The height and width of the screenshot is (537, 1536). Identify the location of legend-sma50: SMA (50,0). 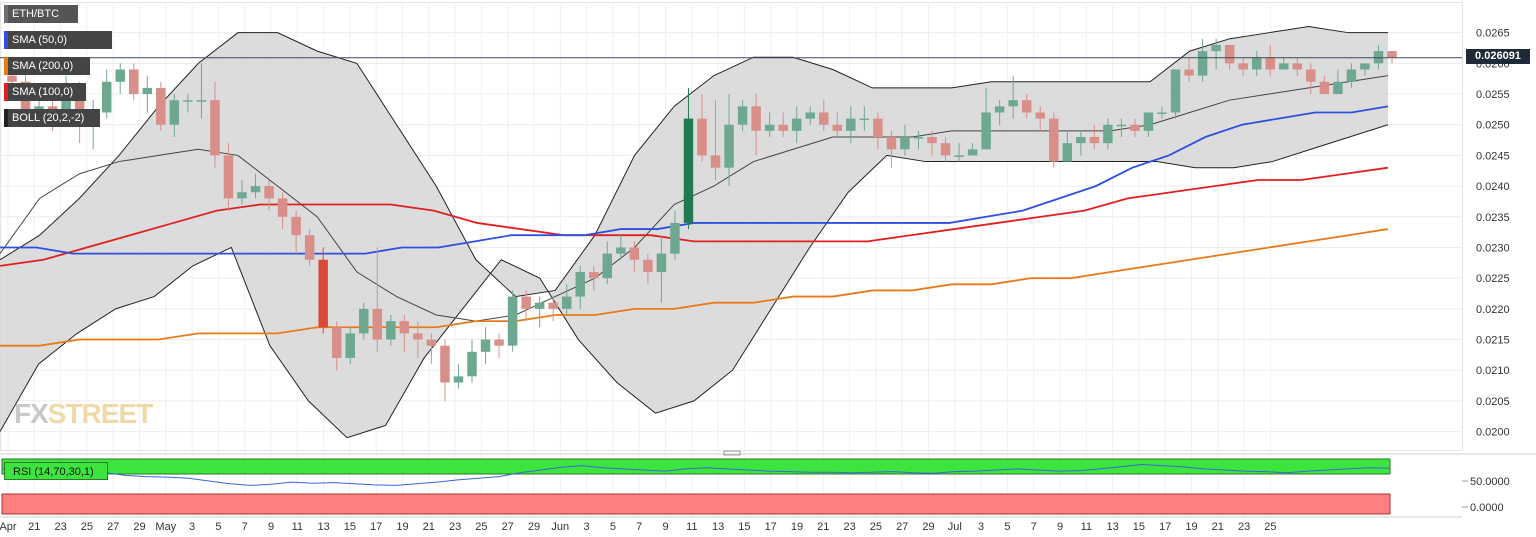
(58, 40).